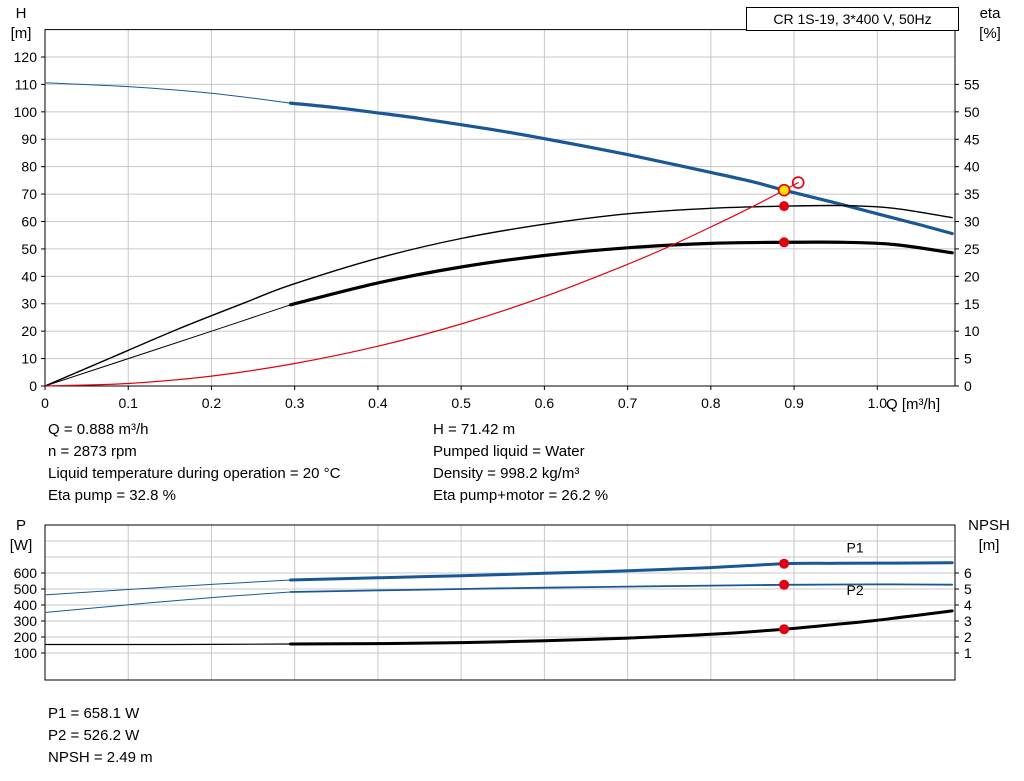 Image resolution: width=1024 pixels, height=781 pixels. I want to click on npsh-duty-point, so click(784, 629).